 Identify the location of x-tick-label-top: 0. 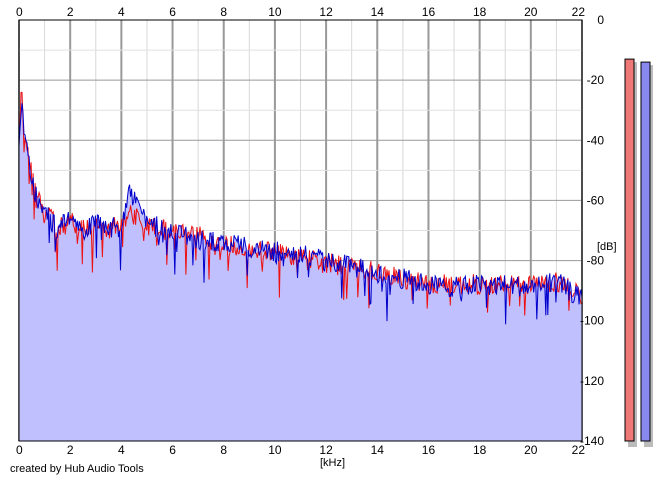
(19, 12).